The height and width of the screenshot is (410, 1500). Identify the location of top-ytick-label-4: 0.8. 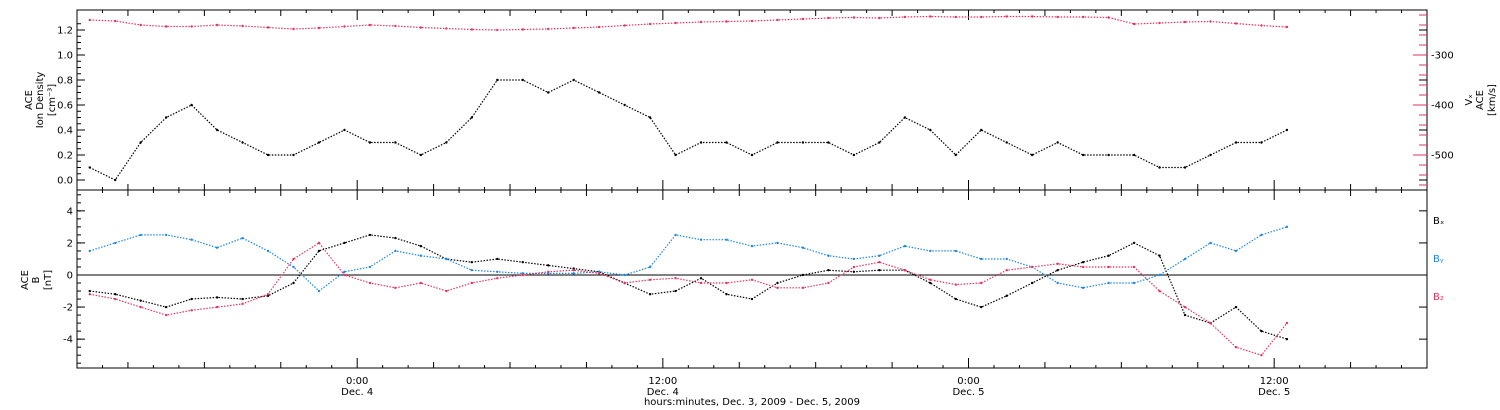
(65, 81).